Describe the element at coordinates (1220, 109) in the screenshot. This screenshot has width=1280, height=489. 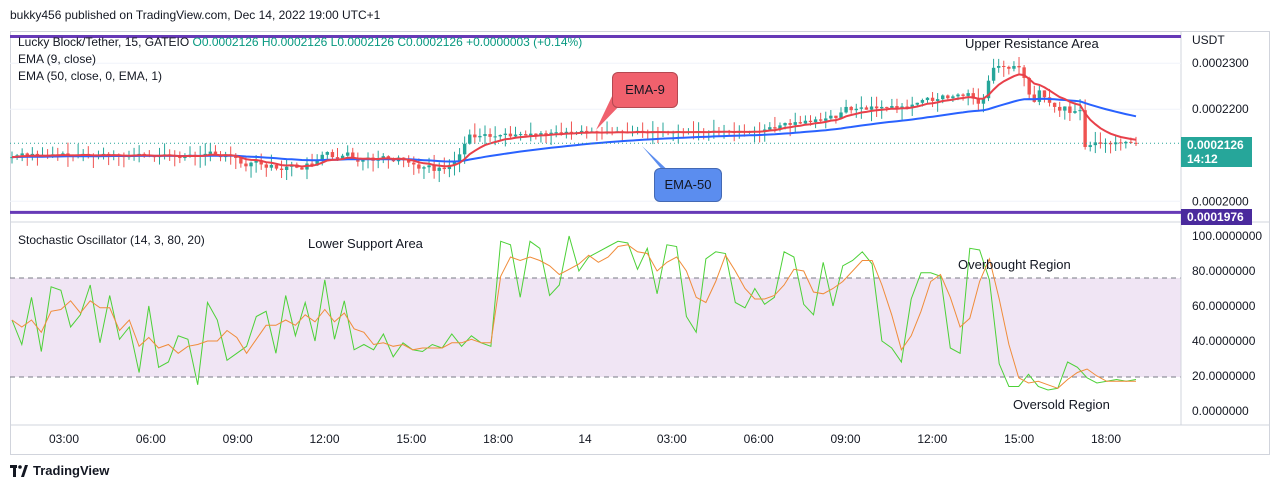
I see `price-tick-label: 0.0002200` at that location.